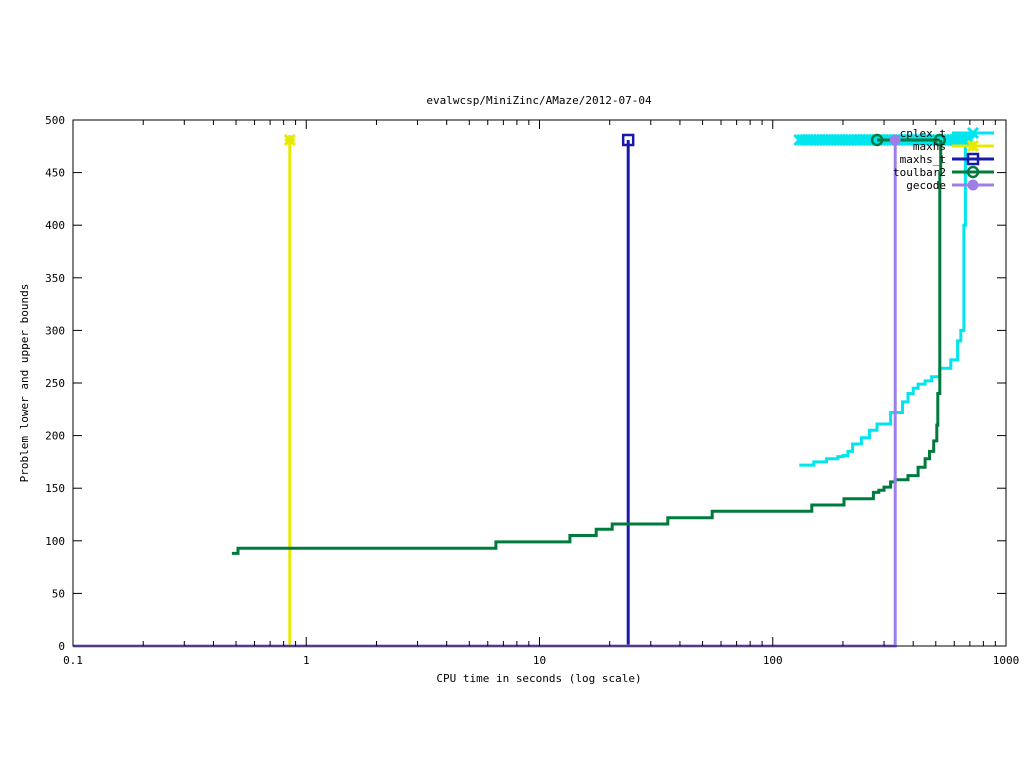  Describe the element at coordinates (73, 660) in the screenshot. I see `x-tick-label: 0.1` at that location.